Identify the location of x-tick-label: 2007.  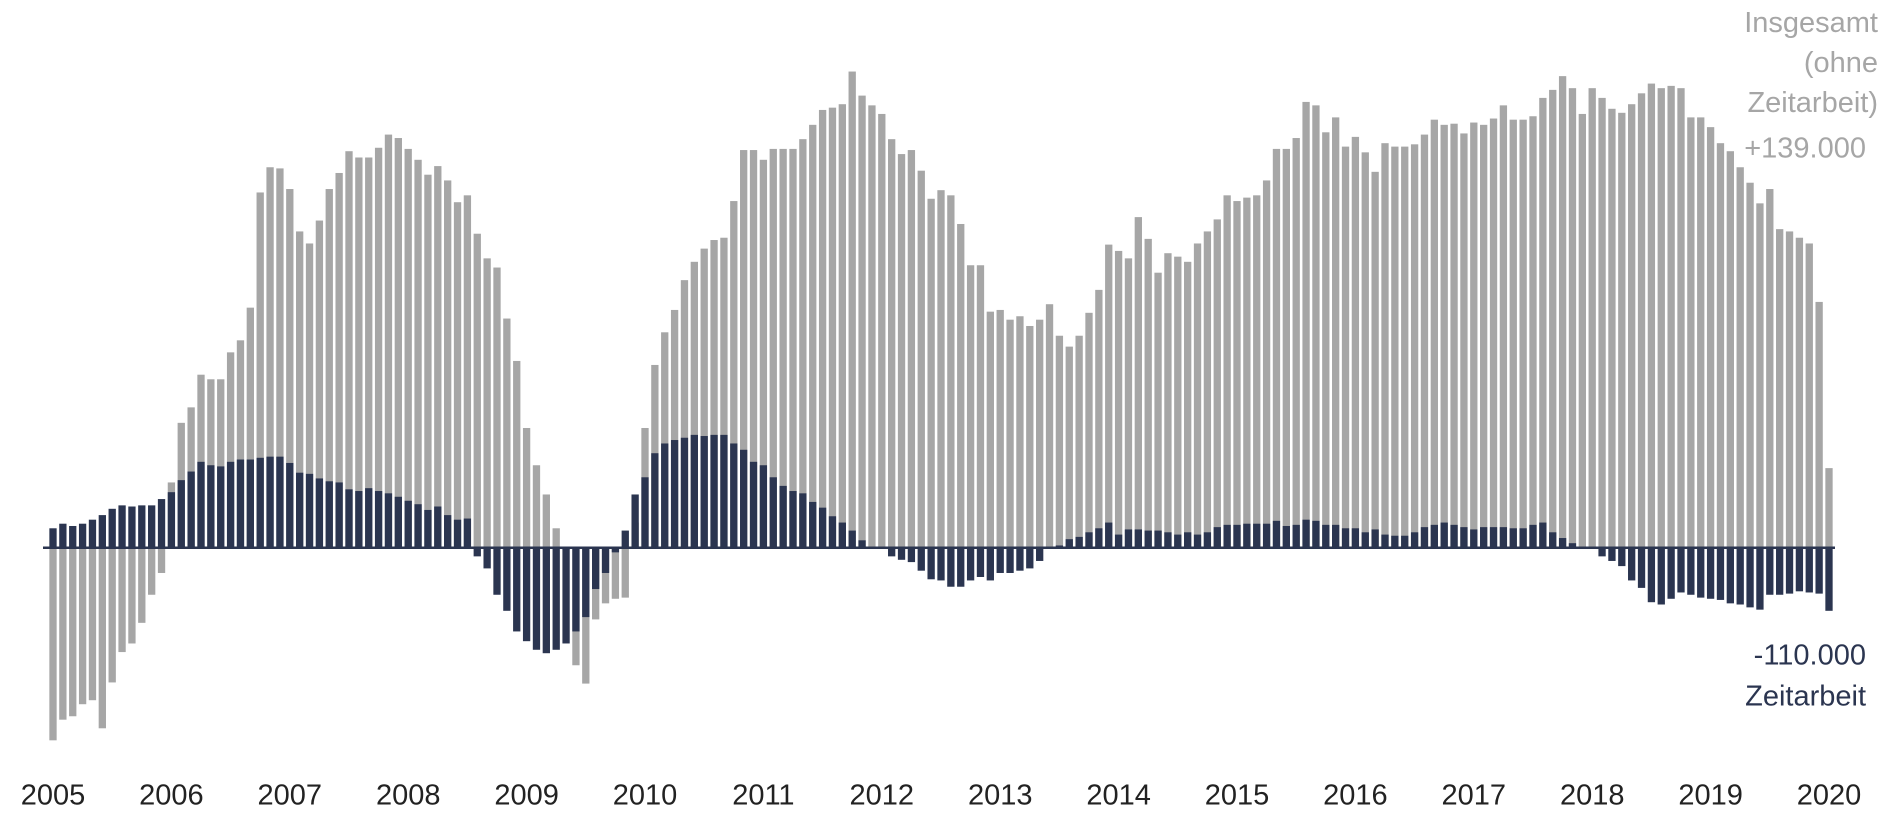
(290, 796).